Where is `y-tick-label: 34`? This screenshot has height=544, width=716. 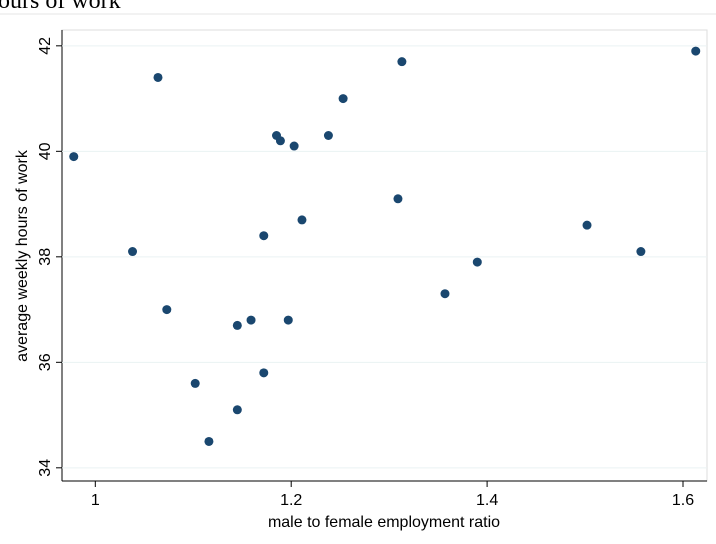
y-tick-label: 34 is located at coordinates (45, 468).